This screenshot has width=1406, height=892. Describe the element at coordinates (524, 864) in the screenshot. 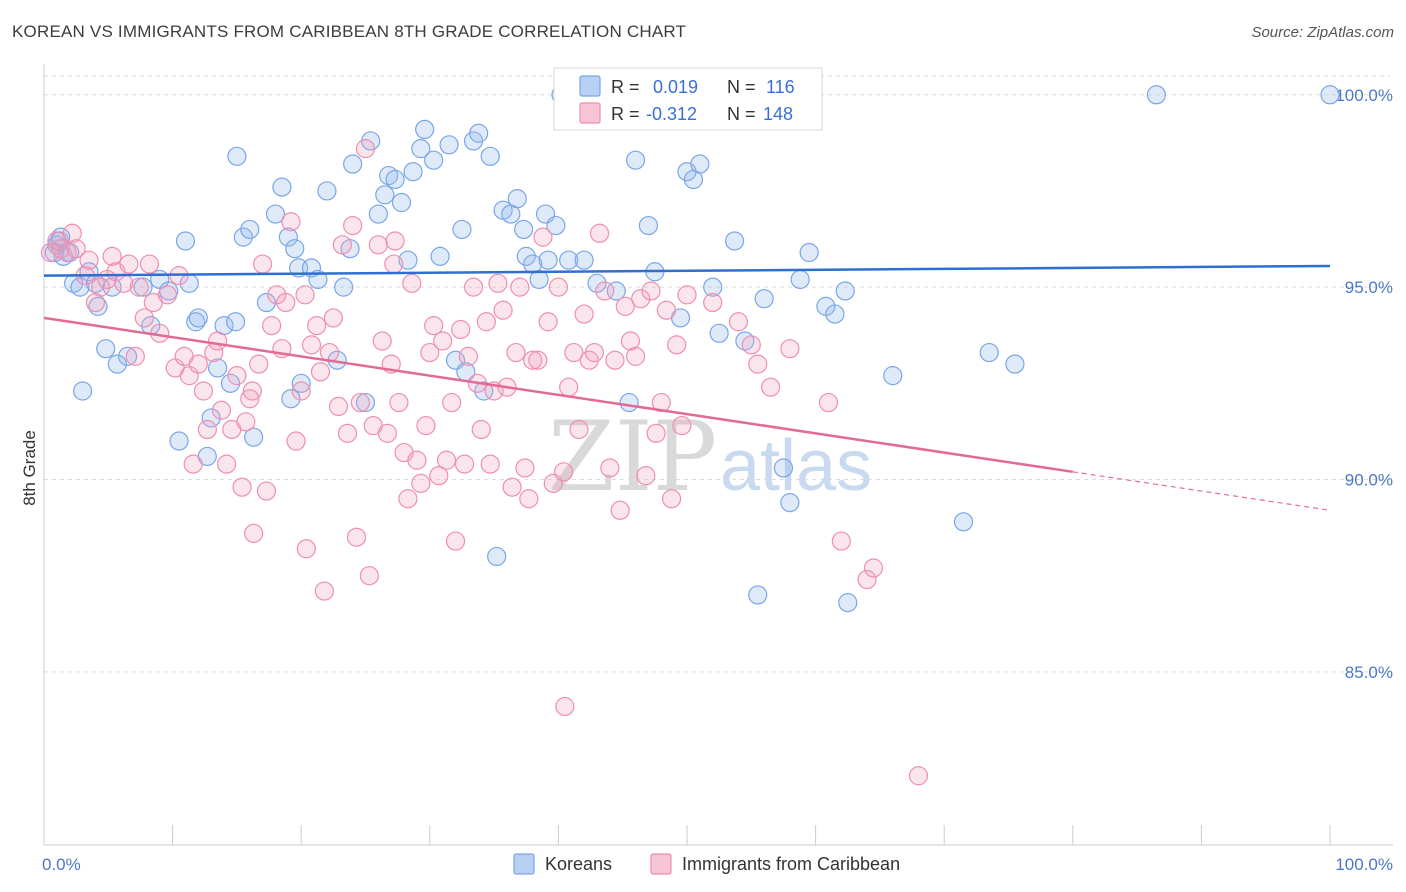

I see `bottom-legend-swatch-koreans` at that location.